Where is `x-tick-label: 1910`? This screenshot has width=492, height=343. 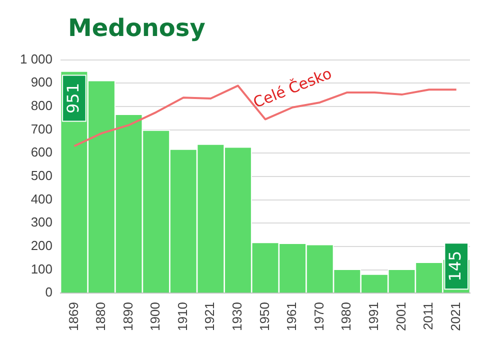
x-tick-label: 1910 is located at coordinates (182, 316).